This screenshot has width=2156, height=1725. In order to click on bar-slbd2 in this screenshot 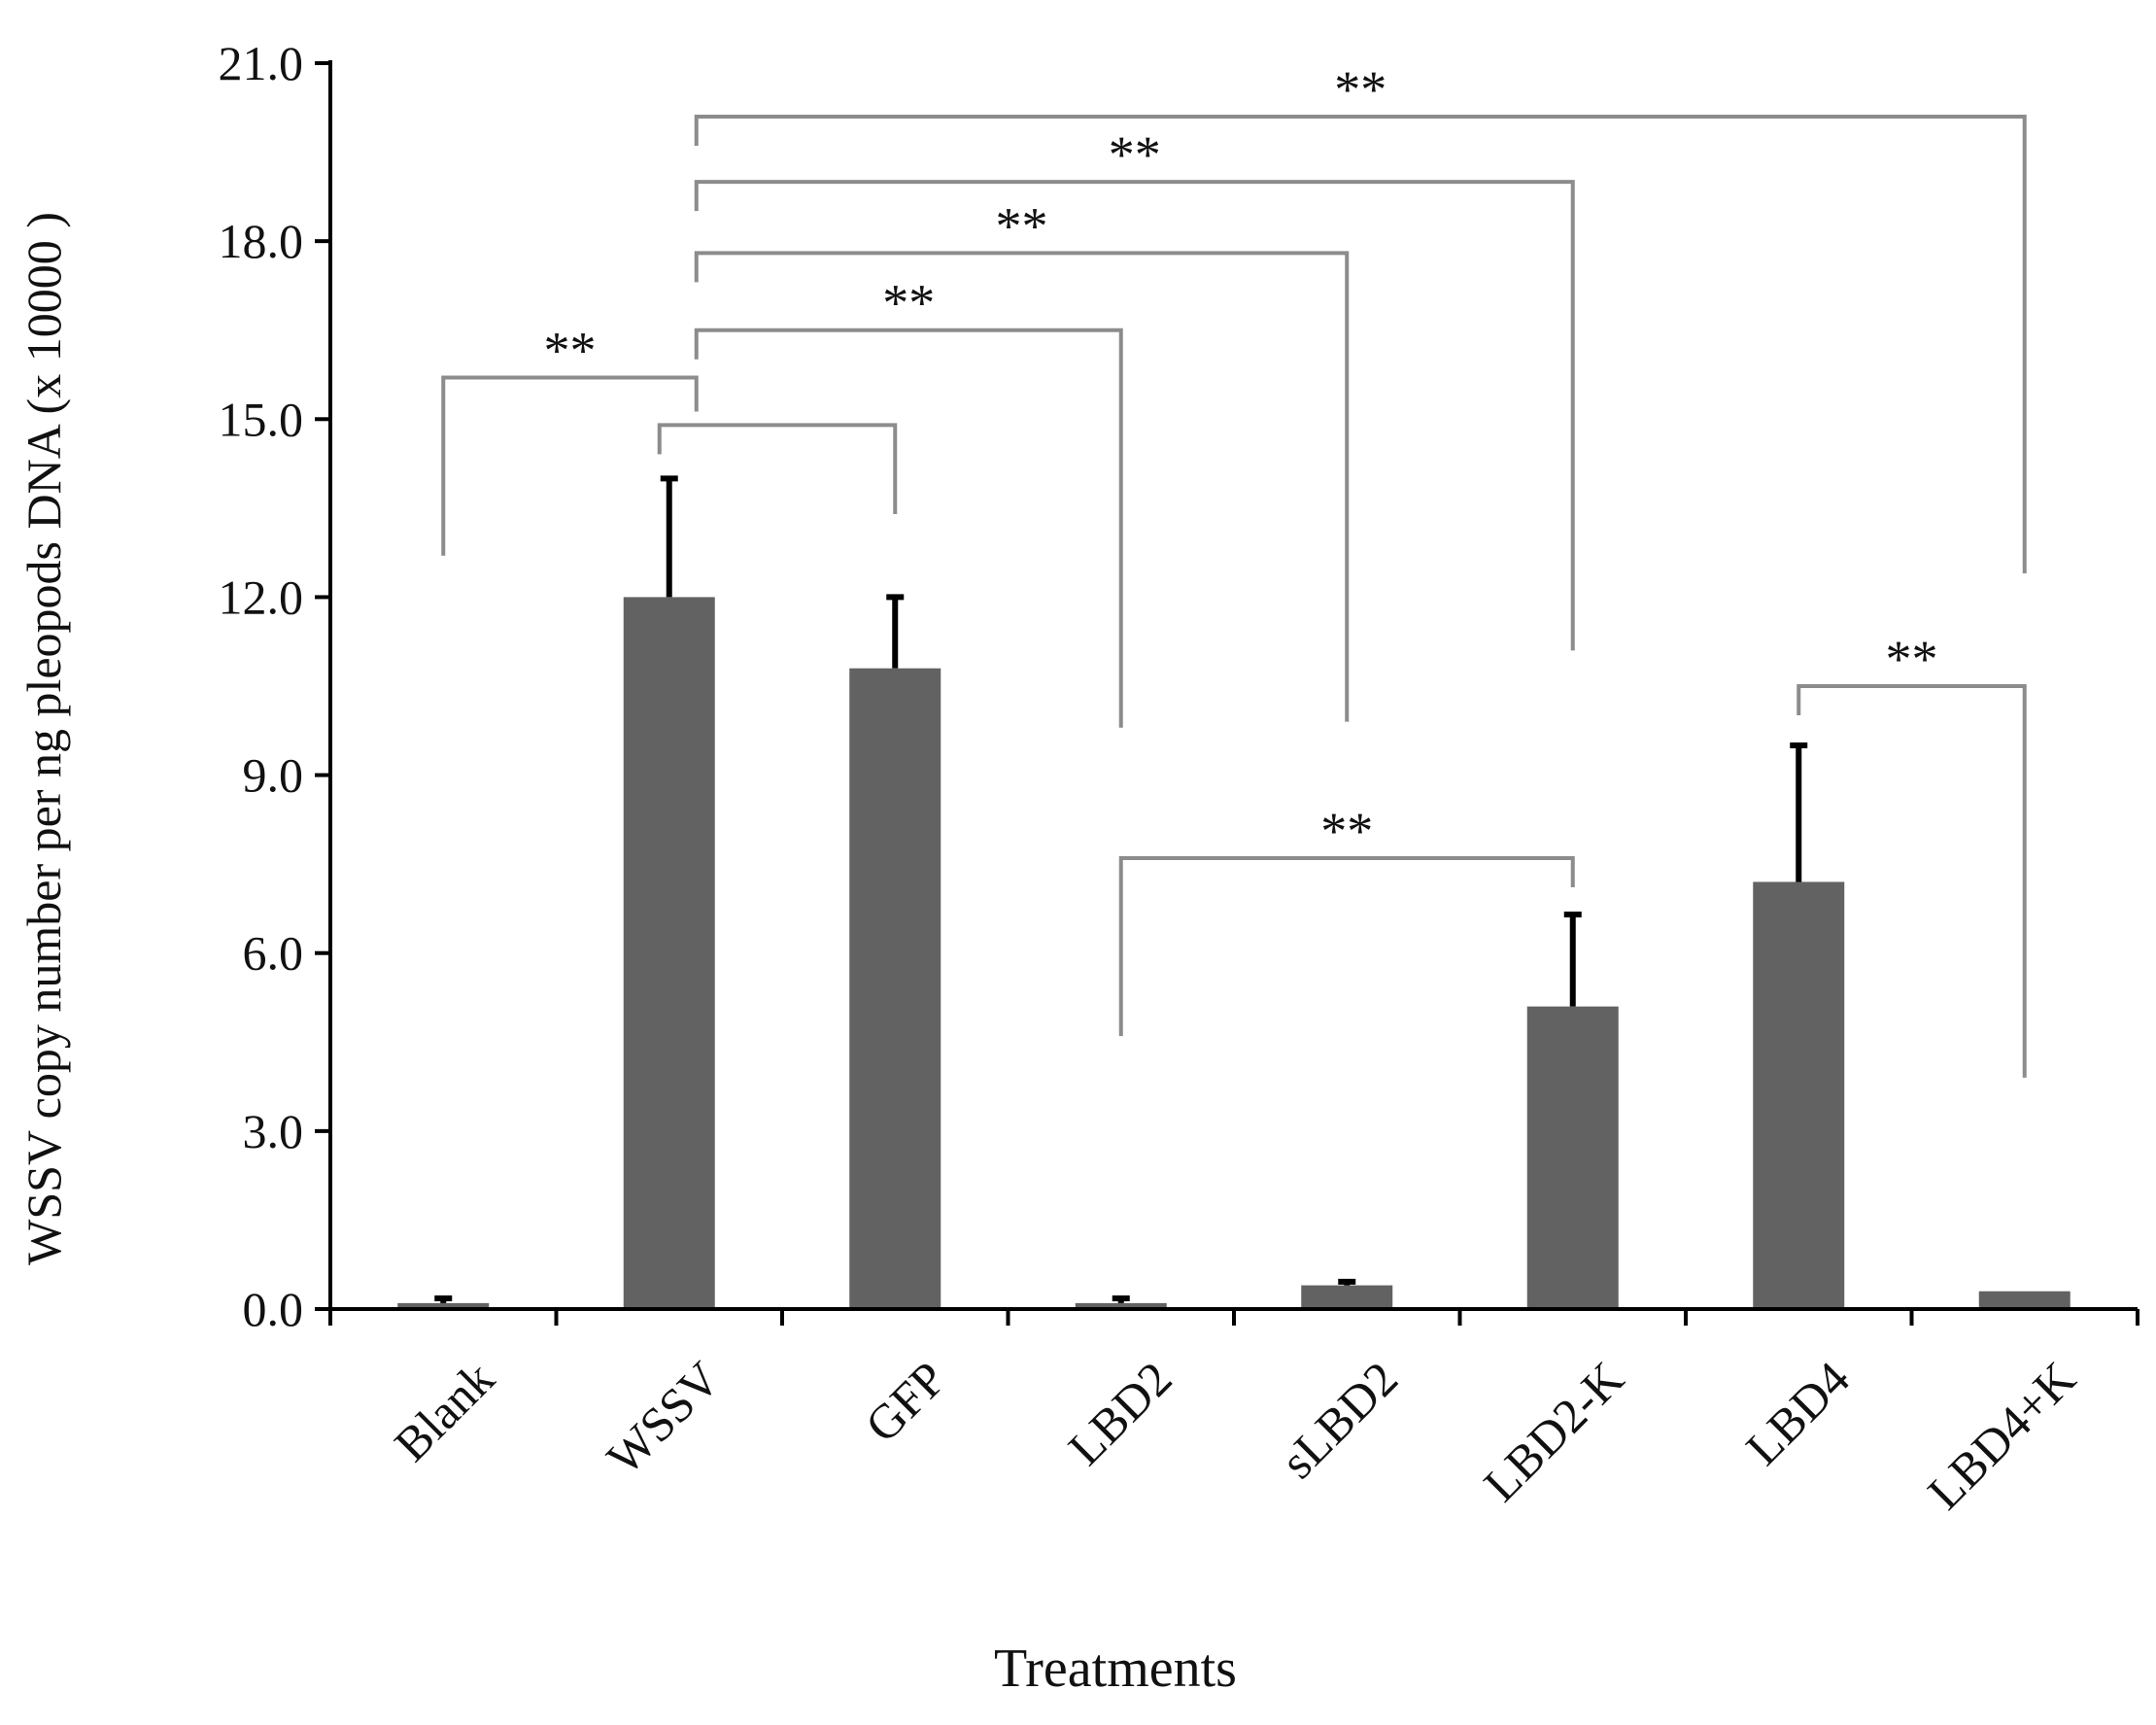, I will do `click(1347, 1297)`.